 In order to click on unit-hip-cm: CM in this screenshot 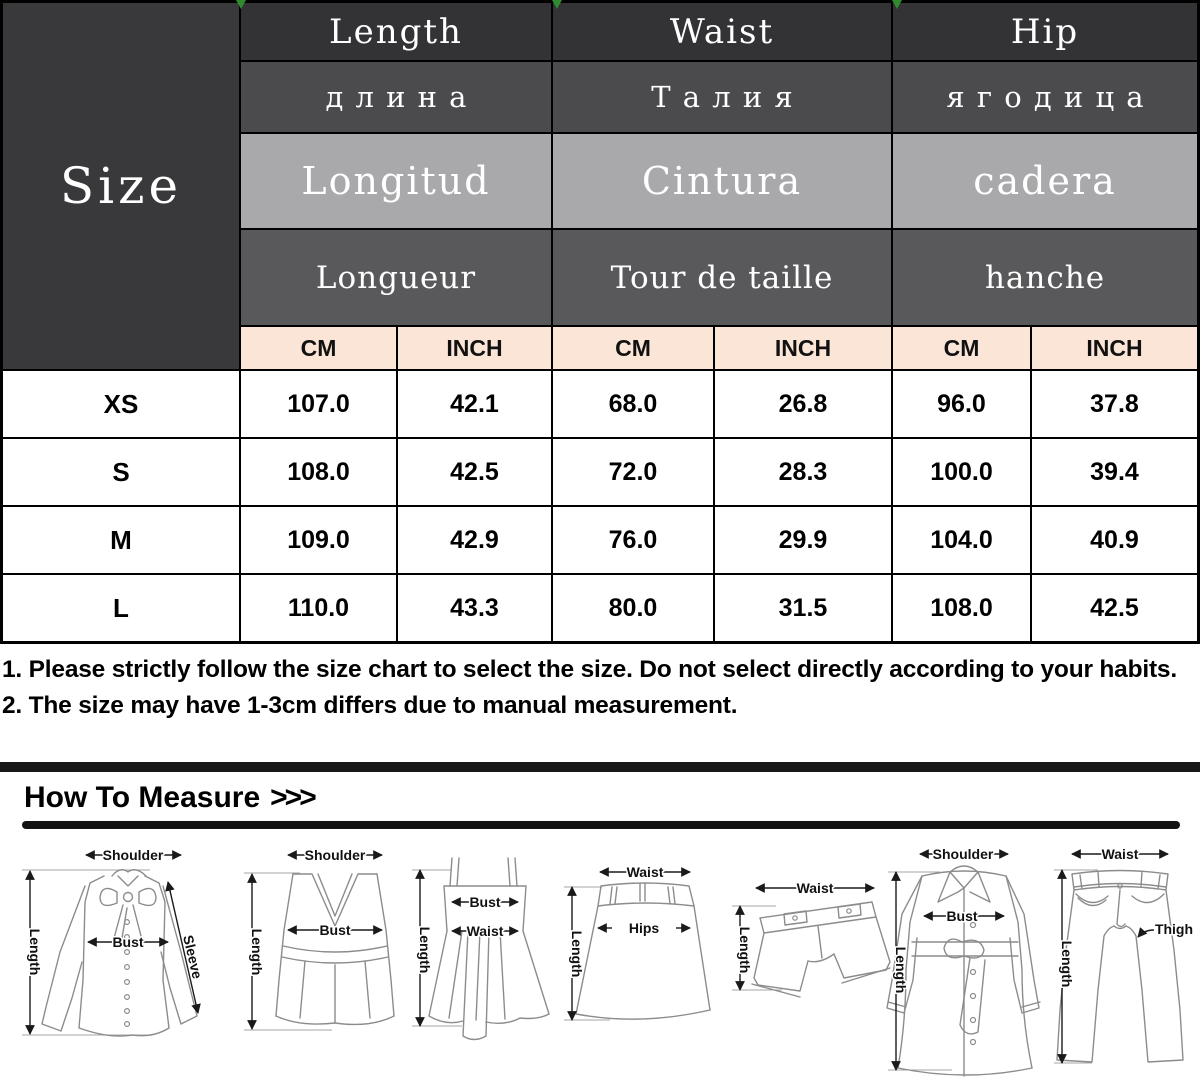, I will do `click(961, 348)`.